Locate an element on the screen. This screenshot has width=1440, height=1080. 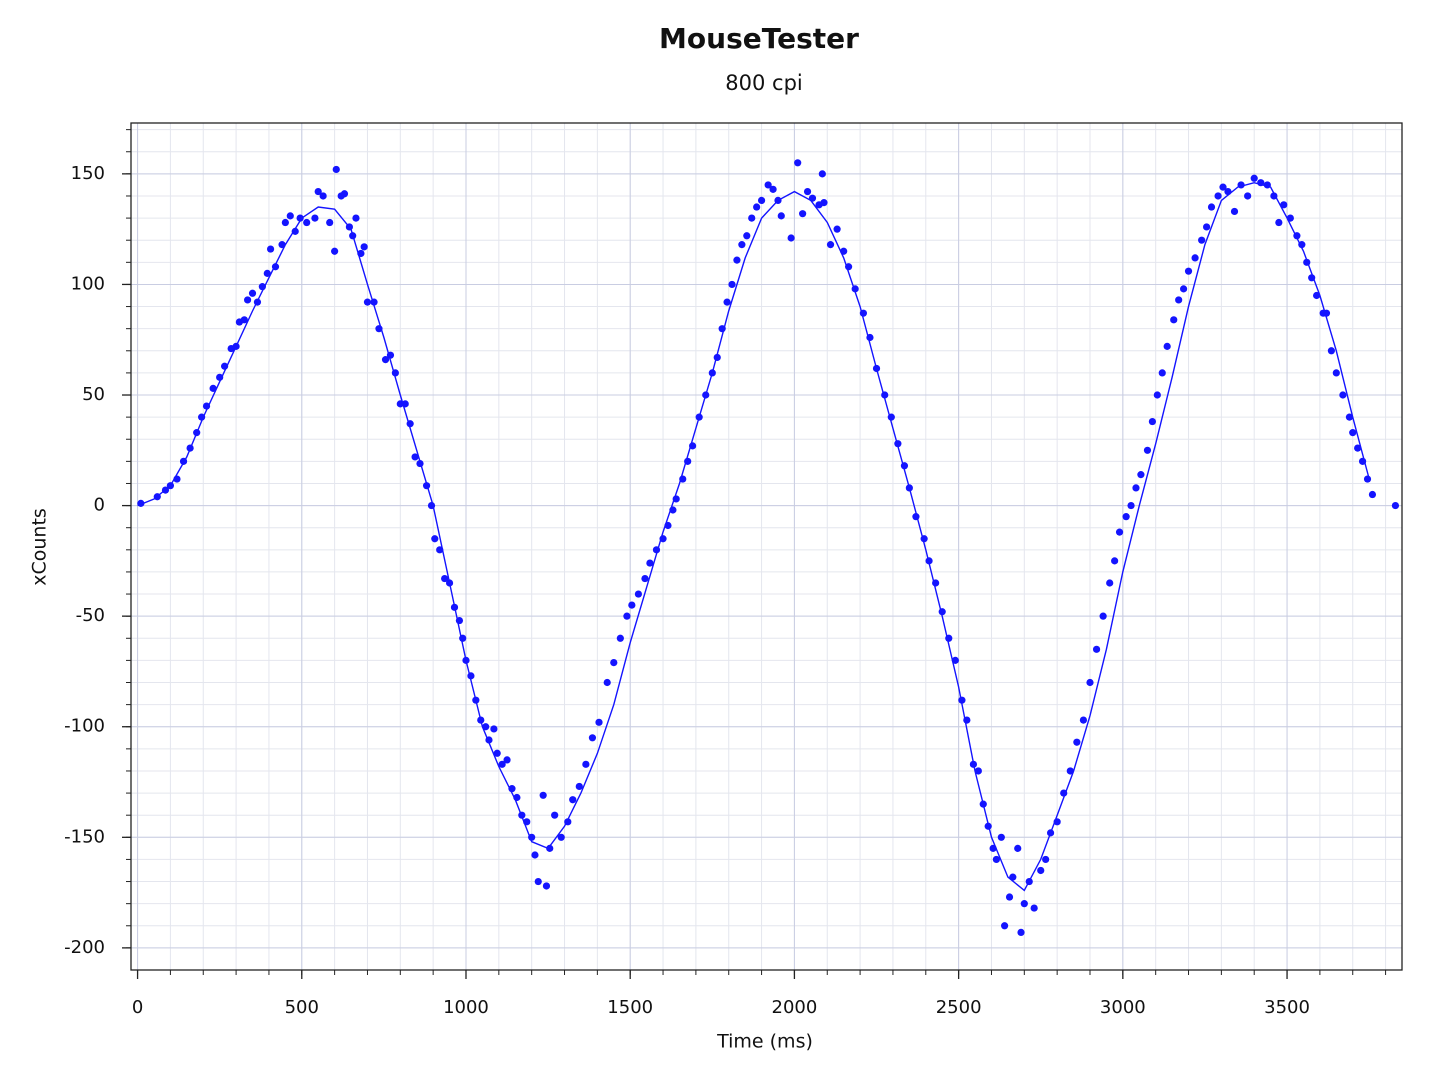
y-tick-label: 50 is located at coordinates (93, 394).